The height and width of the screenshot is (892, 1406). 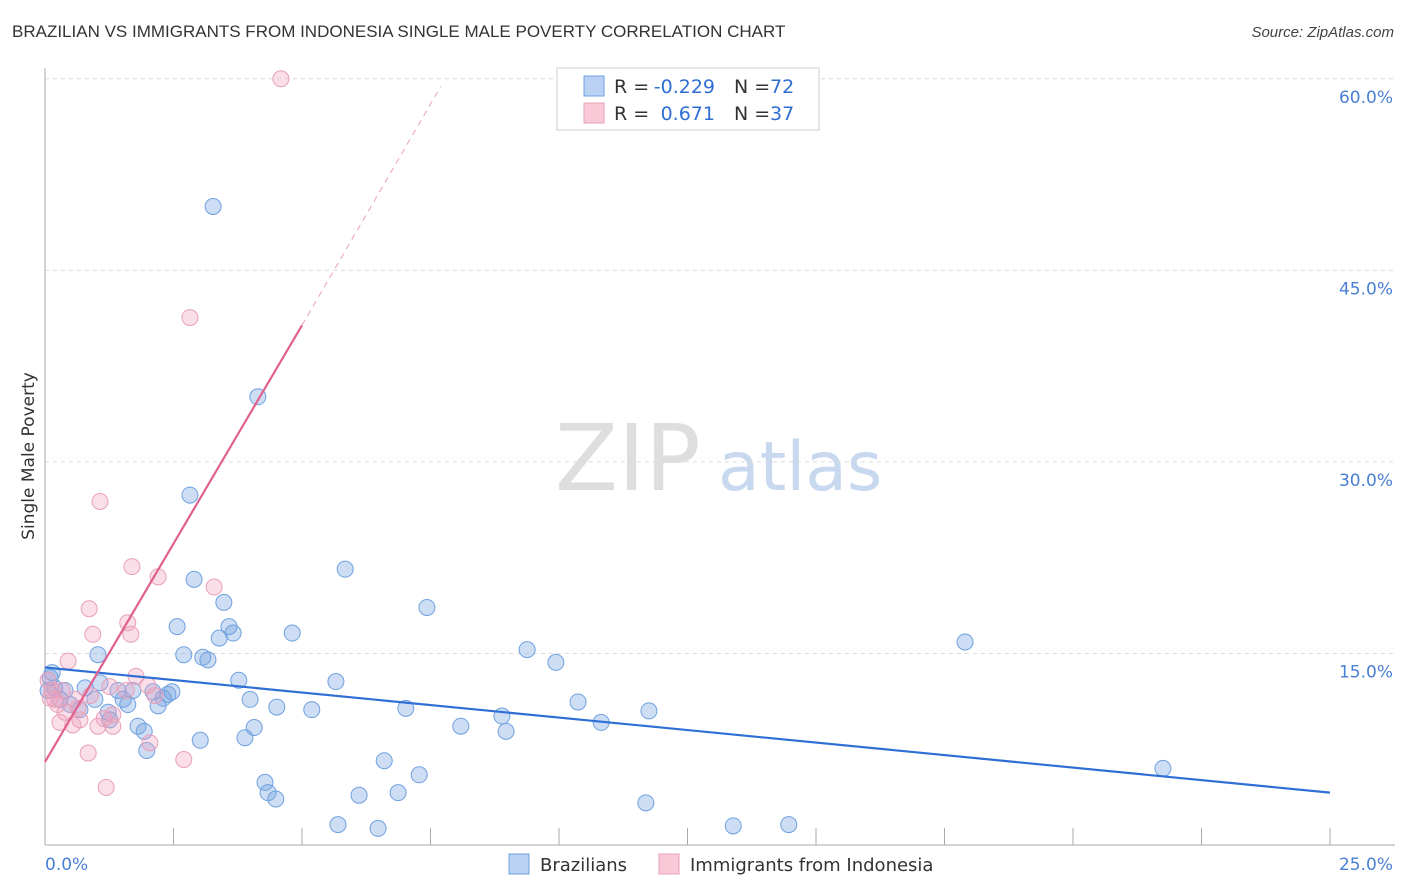 What do you see at coordinates (1366, 865) in the screenshot?
I see `x-tick-label: 25.0%` at bounding box center [1366, 865].